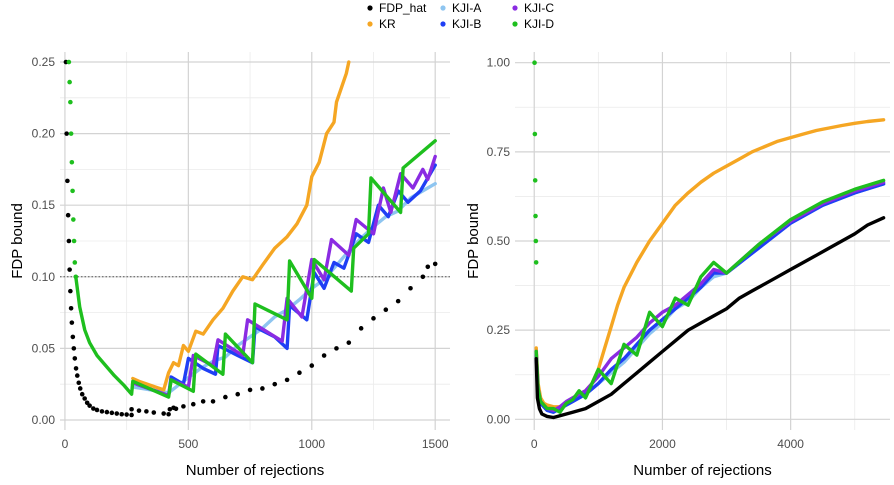 Image resolution: width=894 pixels, height=485 pixels. Describe the element at coordinates (466, 8) in the screenshot. I see `legend-label: KJI-A` at that location.